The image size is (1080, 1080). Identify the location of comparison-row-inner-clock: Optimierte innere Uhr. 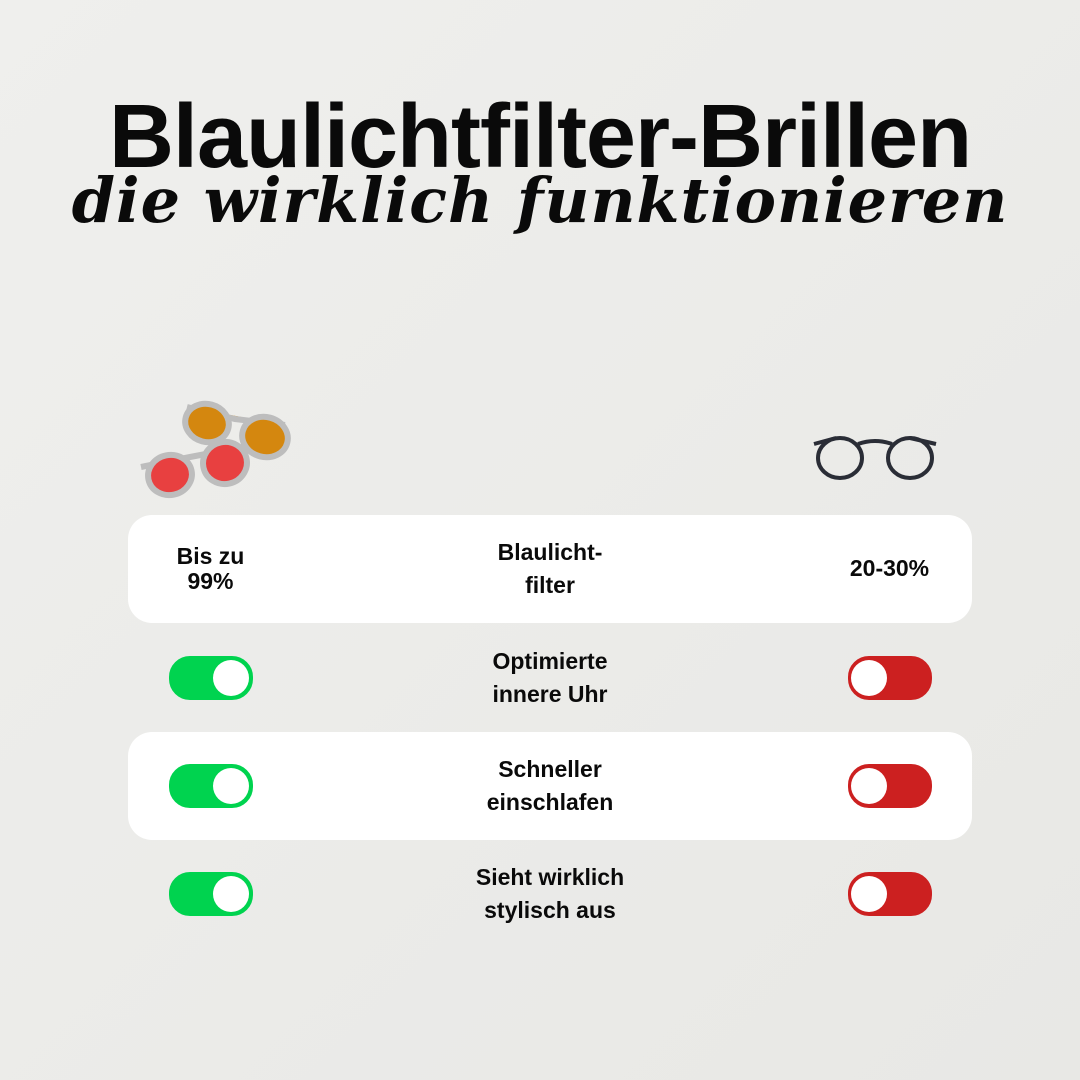
(550, 678).